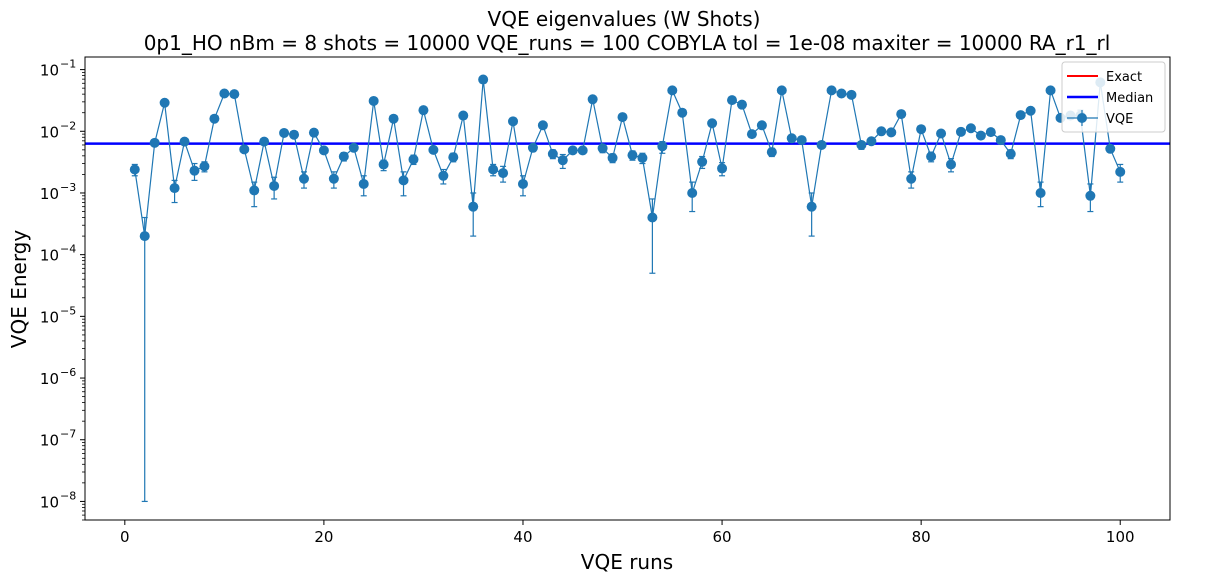 The image size is (1207, 582). I want to click on legend-box, so click(1113, 97).